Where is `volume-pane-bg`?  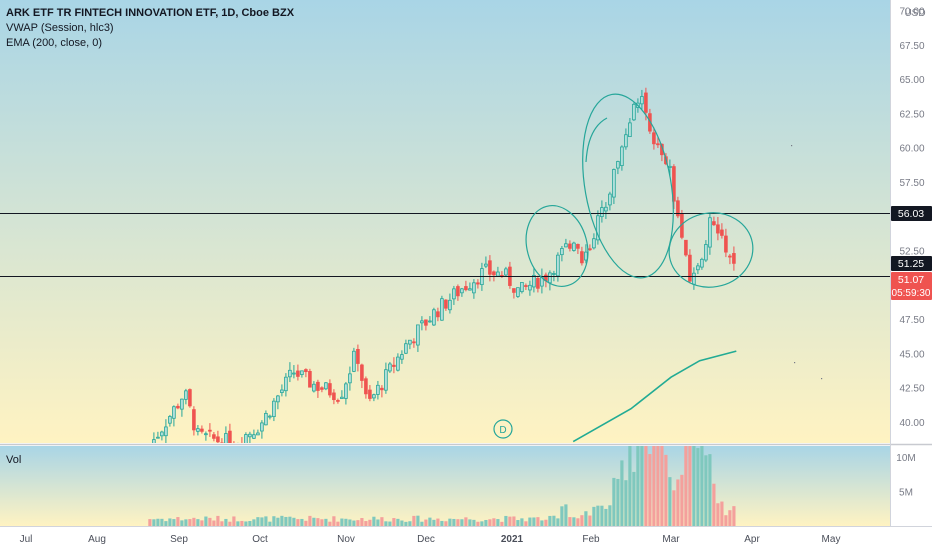 volume-pane-bg is located at coordinates (445, 486).